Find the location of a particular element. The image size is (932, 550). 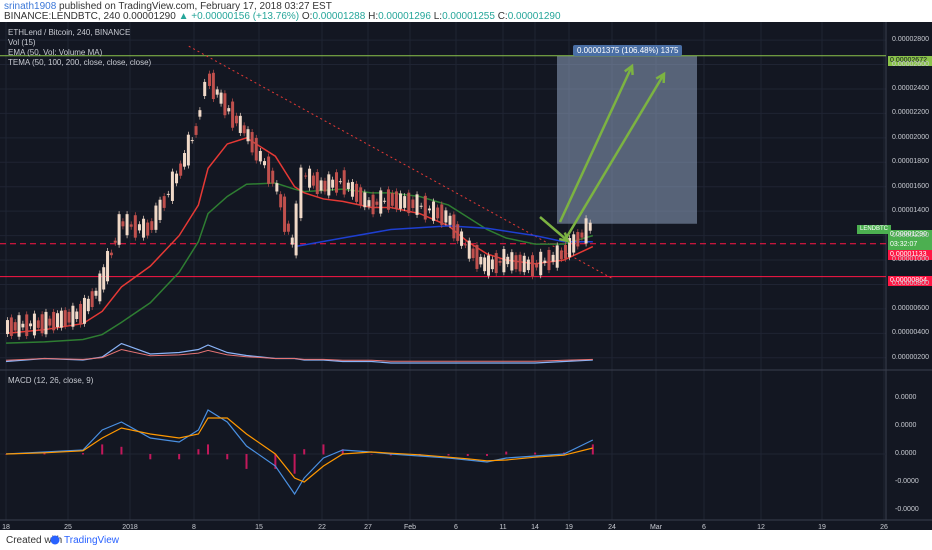

y-tick-label: 0.00002800 is located at coordinates (910, 40).